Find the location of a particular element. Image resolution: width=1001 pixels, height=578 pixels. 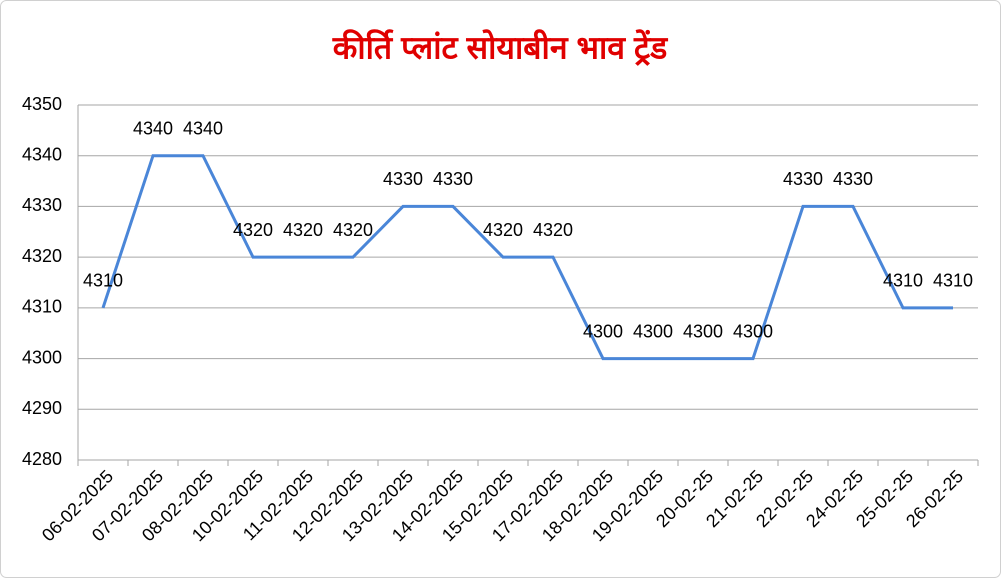

y-tick-label: 4310 is located at coordinates (42, 307).